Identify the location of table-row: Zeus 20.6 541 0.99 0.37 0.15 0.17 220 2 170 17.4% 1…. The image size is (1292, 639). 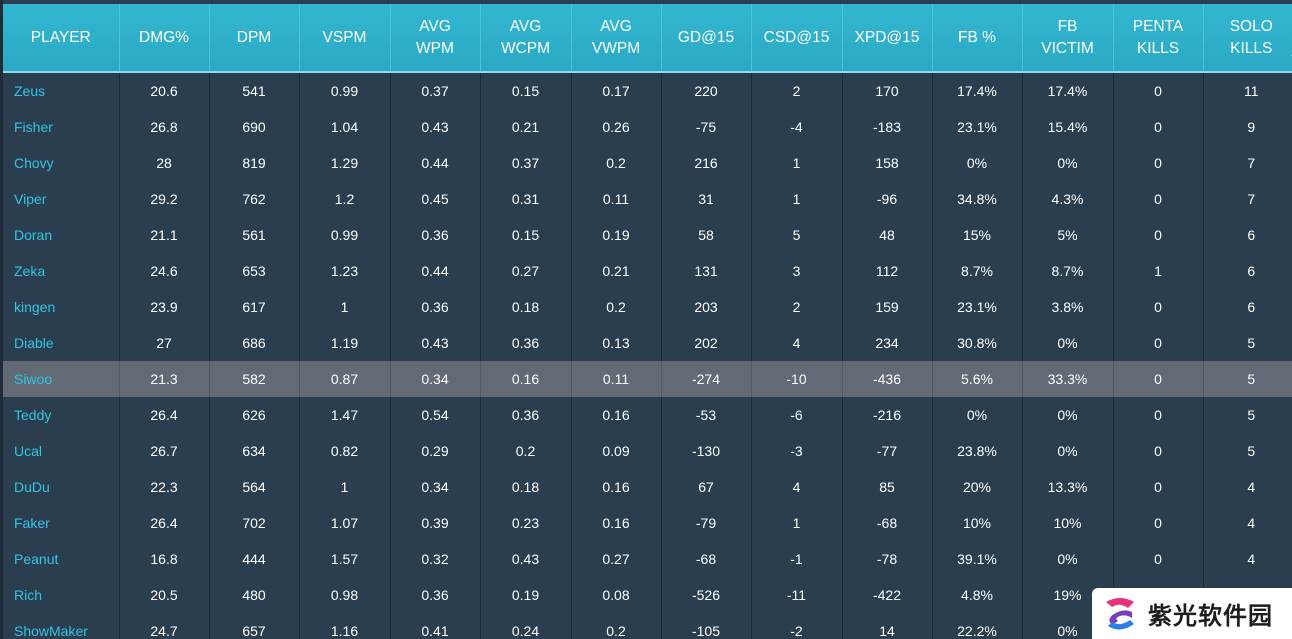
(647, 90).